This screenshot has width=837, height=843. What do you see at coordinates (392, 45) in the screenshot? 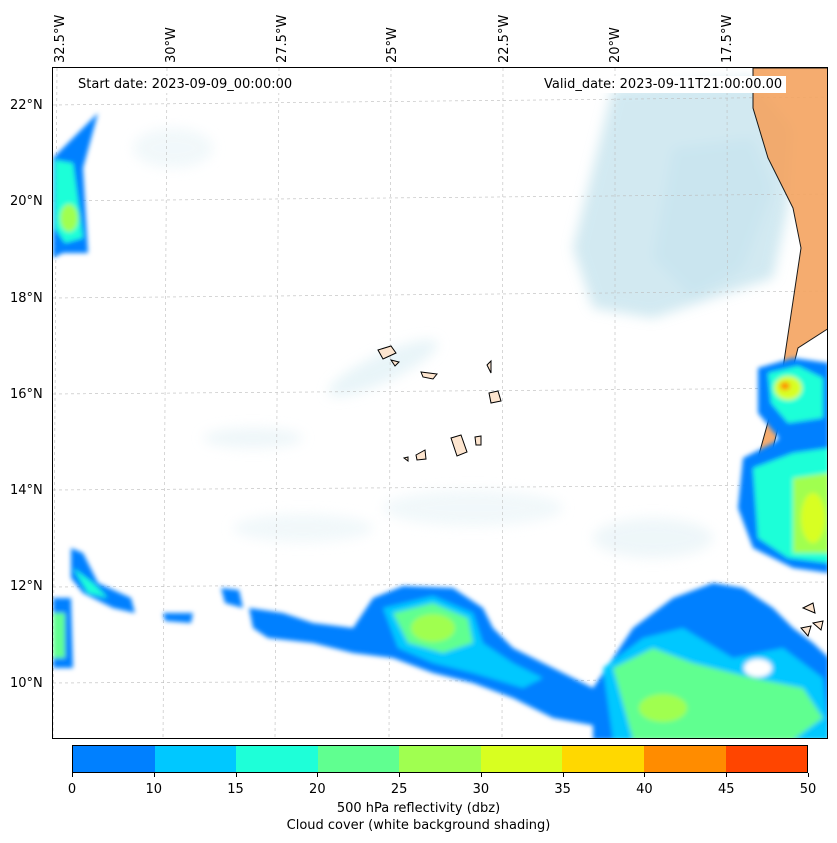
I see `lon-label-25w: 25°W` at bounding box center [392, 45].